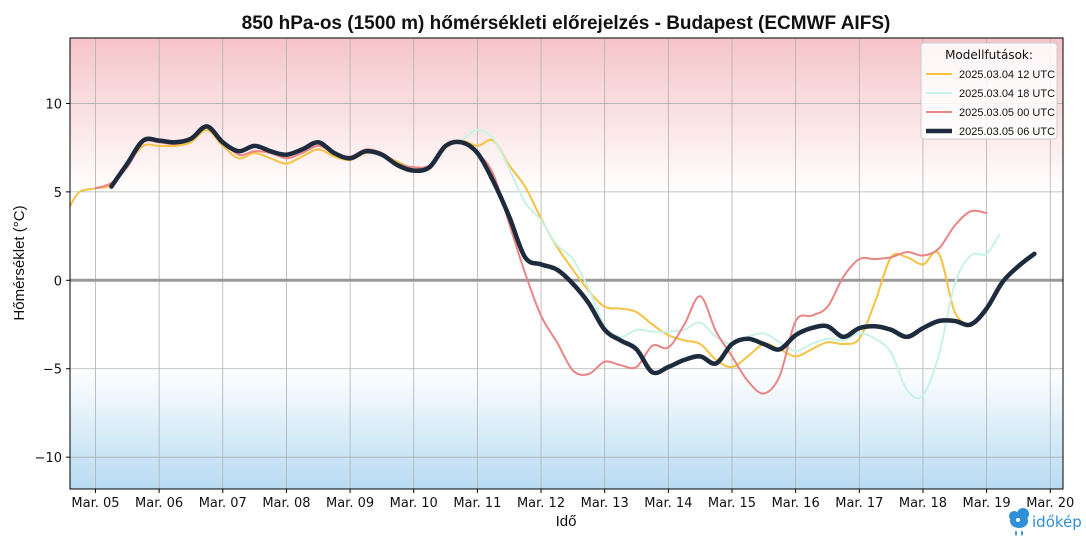 This screenshot has width=1086, height=543. Describe the element at coordinates (796, 503) in the screenshot. I see `x-tick-label: Mar. 16` at that location.